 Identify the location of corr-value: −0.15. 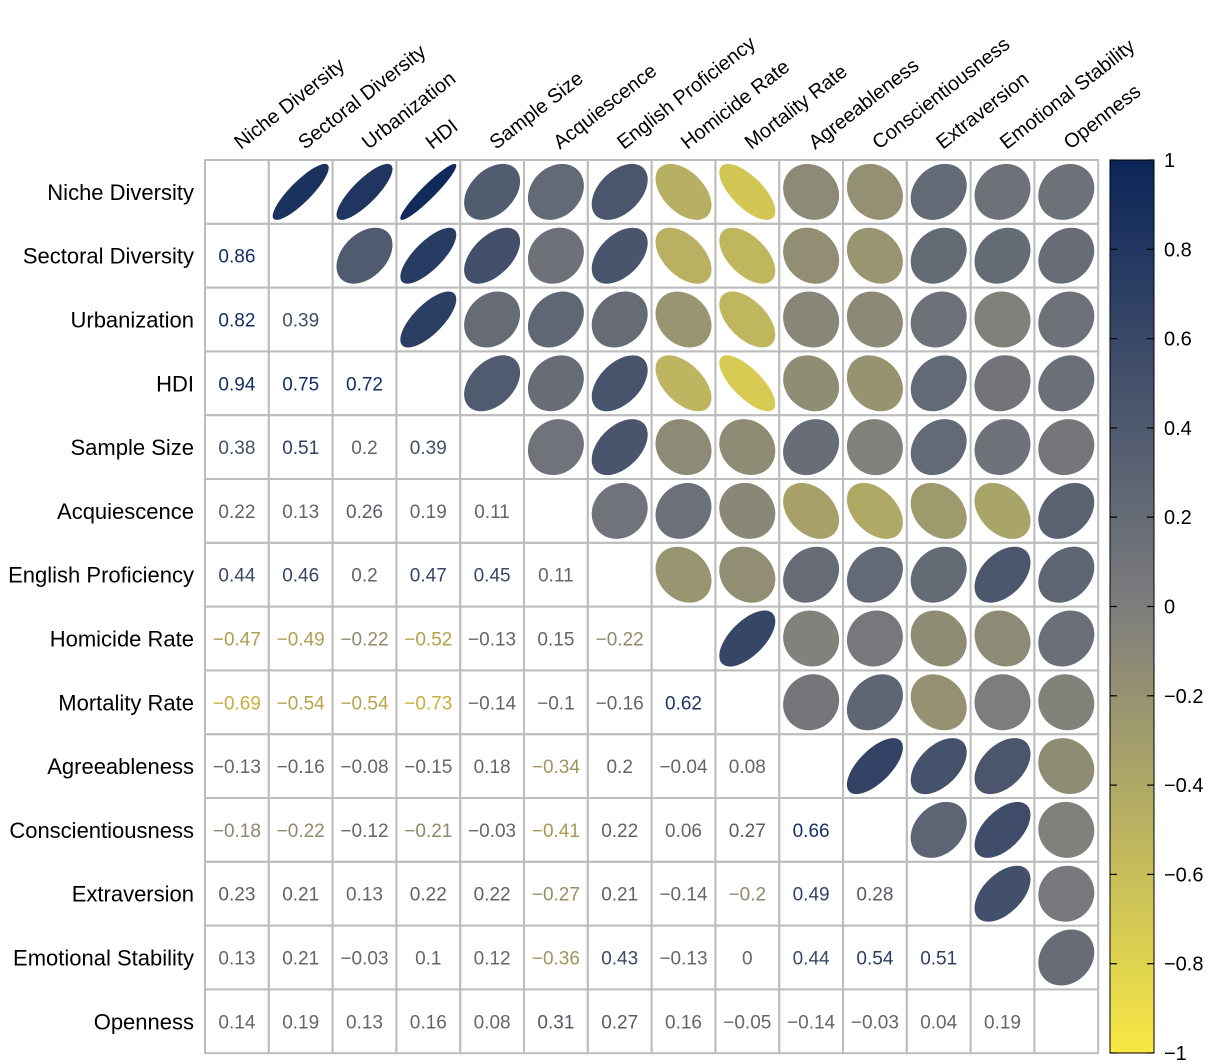
(428, 767).